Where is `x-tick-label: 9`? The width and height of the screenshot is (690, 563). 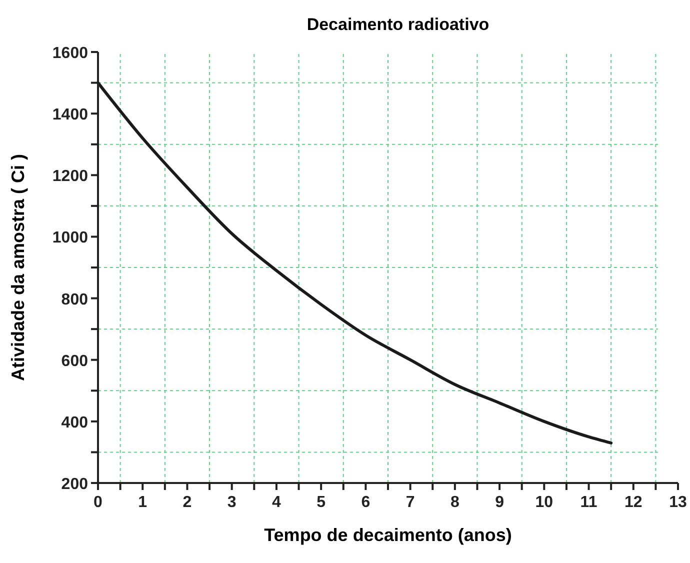
x-tick-label: 9 is located at coordinates (499, 502).